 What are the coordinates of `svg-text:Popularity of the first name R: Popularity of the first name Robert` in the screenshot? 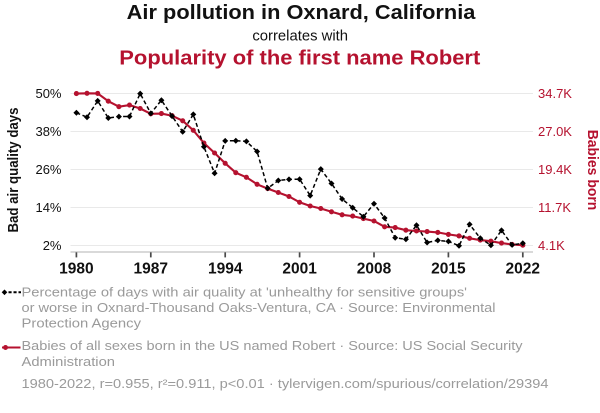 It's located at (299, 58).